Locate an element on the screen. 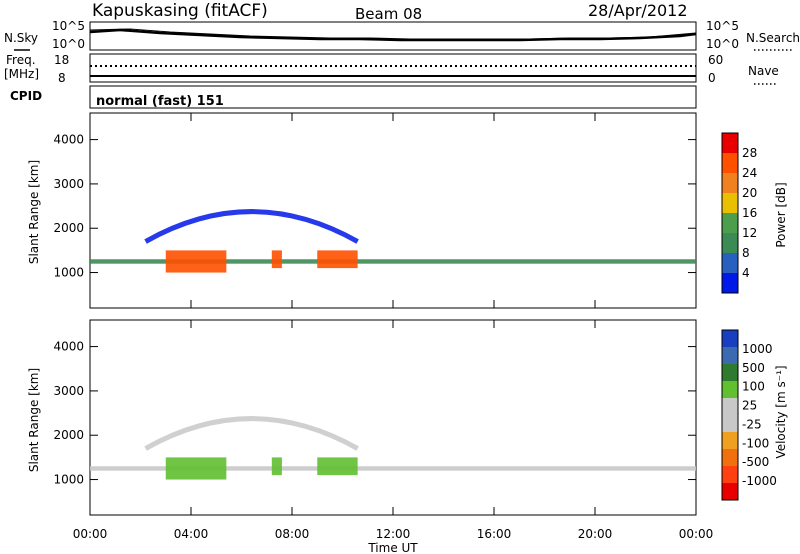 This screenshot has width=800, height=554. colorbar-tick-label: 20 is located at coordinates (749, 193).